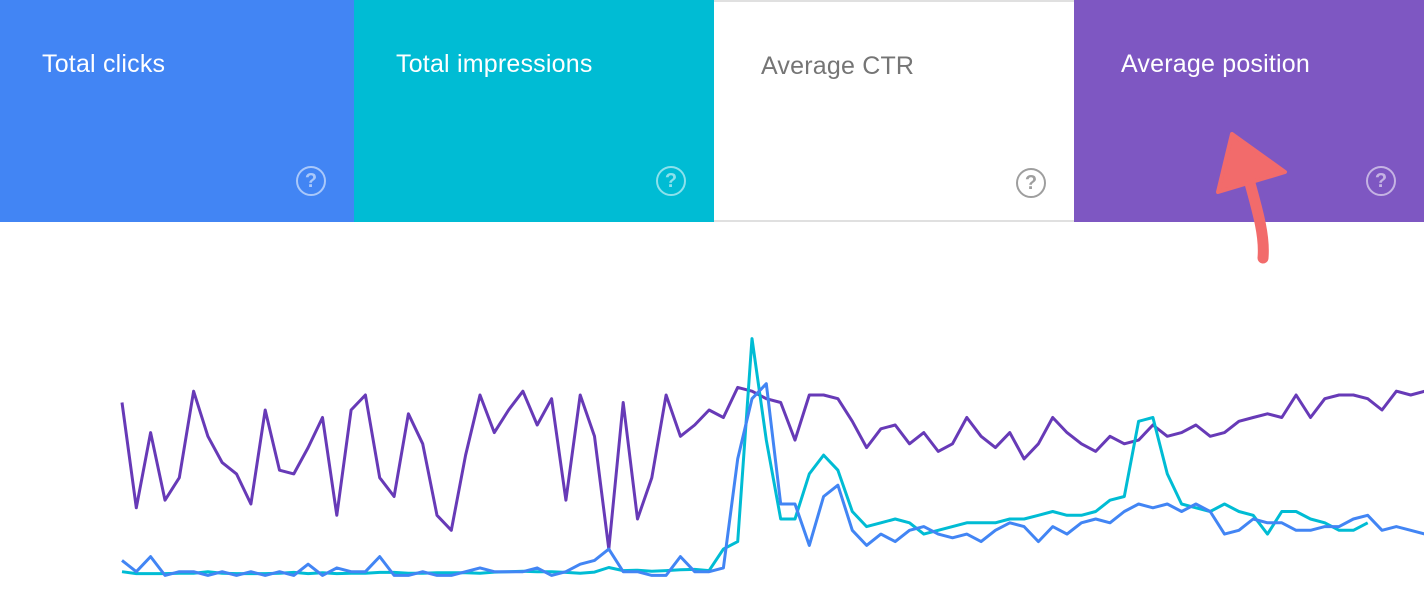 Image resolution: width=1424 pixels, height=598 pixels. I want to click on total-clicks-label: Total clicks, so click(104, 64).